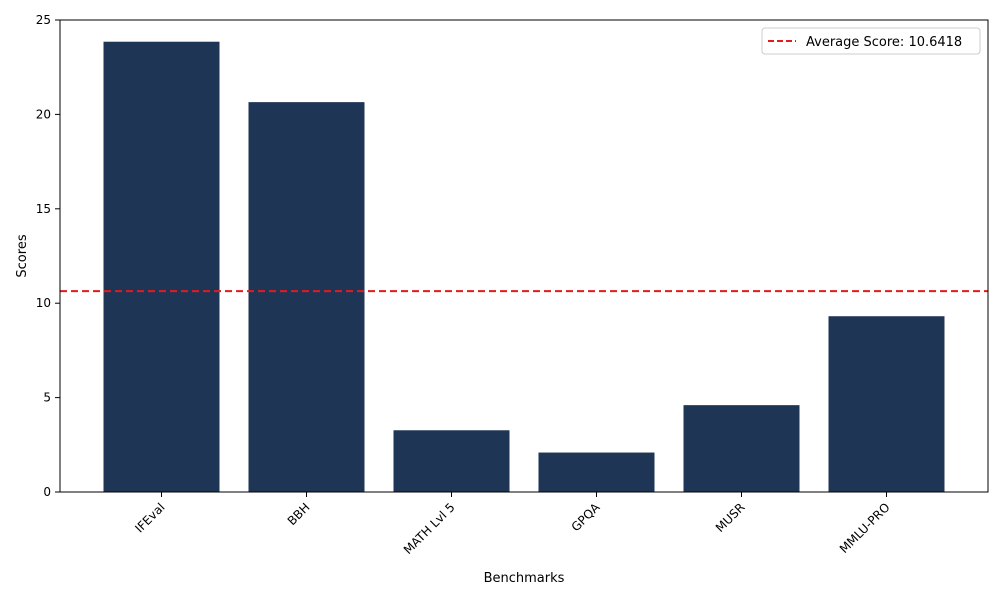  What do you see at coordinates (149, 517) in the screenshot?
I see `x-tick-label: IFEval` at bounding box center [149, 517].